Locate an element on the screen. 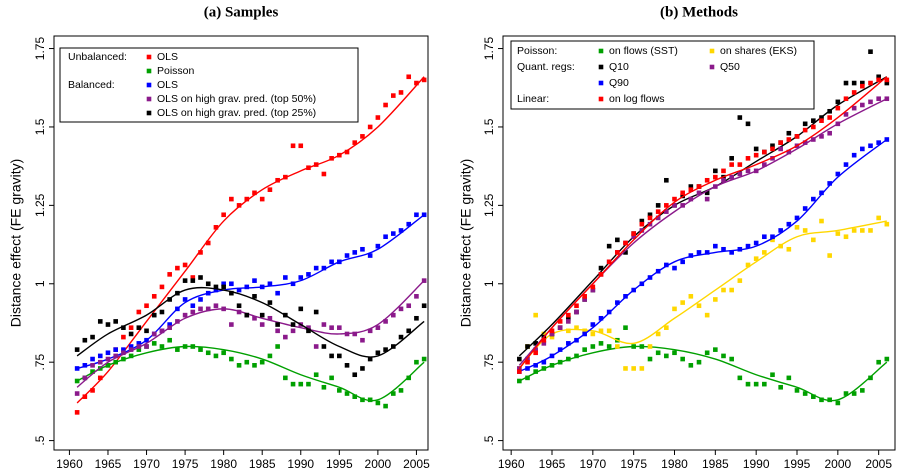 Image resolution: width=902 pixels, height=475 pixels. y-tick-label: 1.75 is located at coordinates (489, 49).